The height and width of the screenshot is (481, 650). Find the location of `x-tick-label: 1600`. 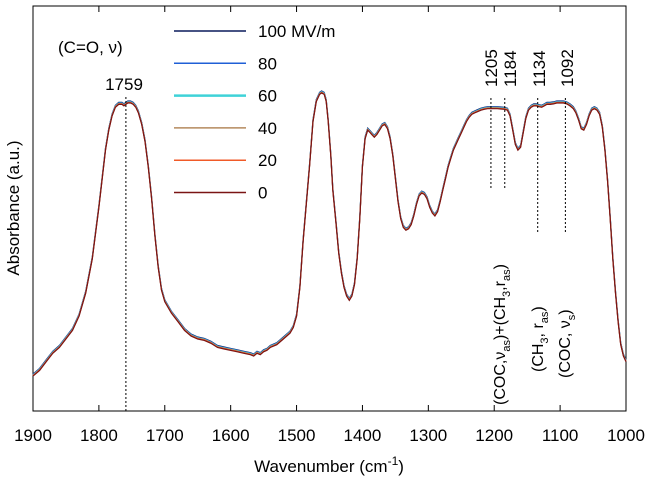

x-tick-label: 1600 is located at coordinates (231, 435).